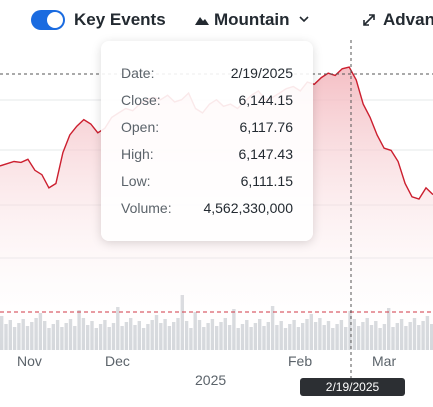 This screenshot has height=407, width=433. What do you see at coordinates (384, 361) in the screenshot?
I see `x-axis-label-mar: Mar` at bounding box center [384, 361].